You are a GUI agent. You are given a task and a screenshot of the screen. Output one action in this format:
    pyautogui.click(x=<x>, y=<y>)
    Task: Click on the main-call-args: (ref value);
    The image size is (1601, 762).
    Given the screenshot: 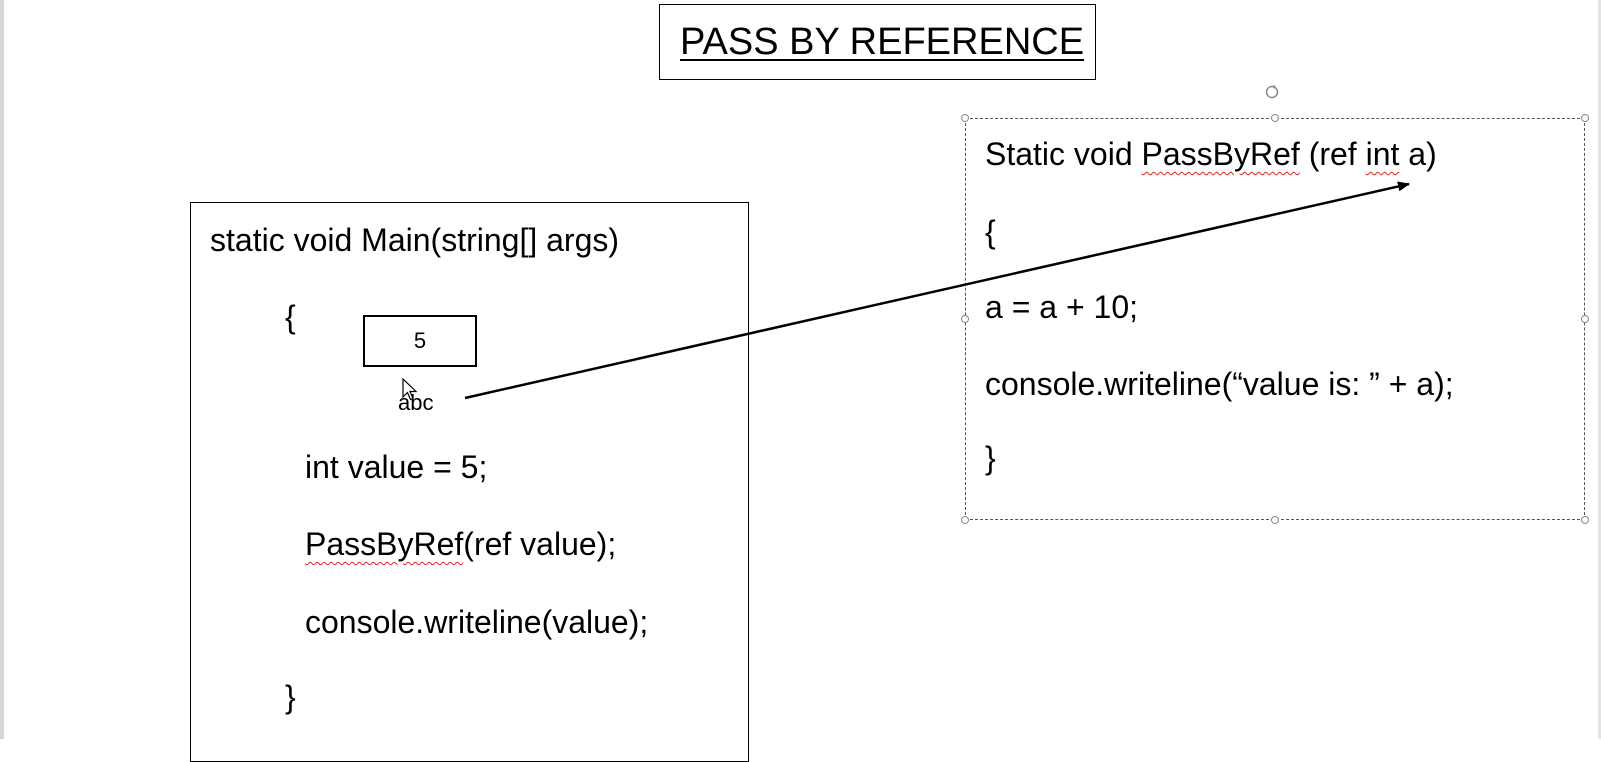 What is the action you would take?
    pyautogui.click(x=540, y=544)
    